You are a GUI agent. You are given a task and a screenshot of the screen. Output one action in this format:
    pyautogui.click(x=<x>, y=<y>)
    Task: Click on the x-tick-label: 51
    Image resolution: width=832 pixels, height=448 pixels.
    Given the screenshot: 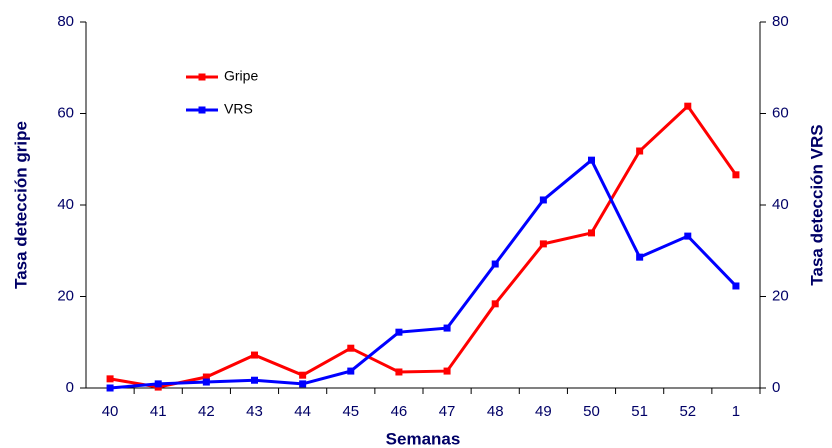 What is the action you would take?
    pyautogui.click(x=639, y=411)
    